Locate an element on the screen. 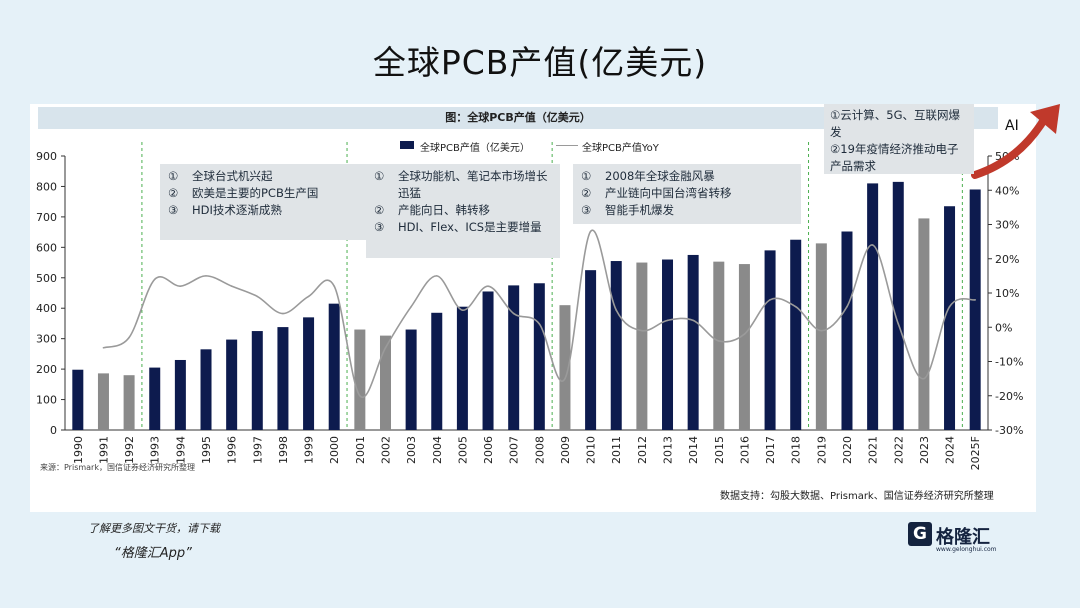 The height and width of the screenshot is (608, 1080). annotation-text: 智能手机爆发 is located at coordinates (639, 210).